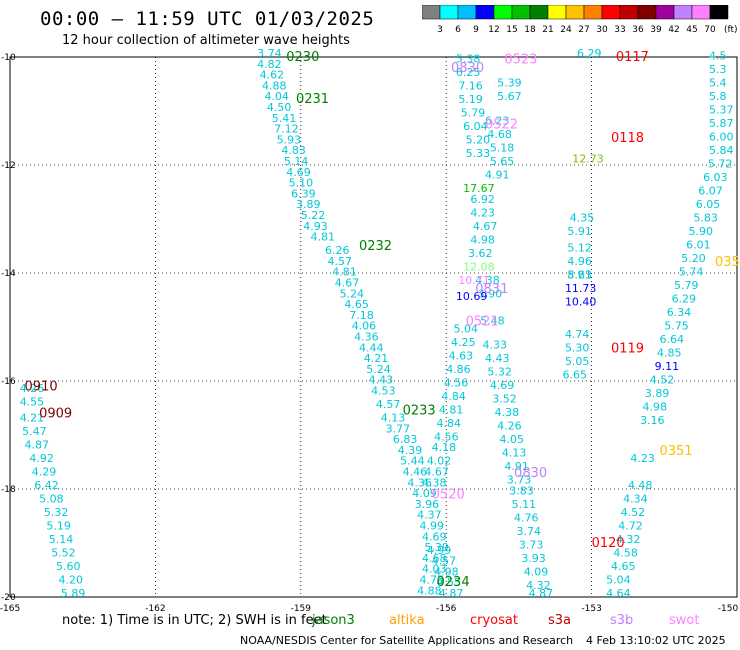 This screenshot has height=650, width=740. What do you see at coordinates (691, 30) in the screenshot?
I see `colorbar-label: 45` at bounding box center [691, 30].